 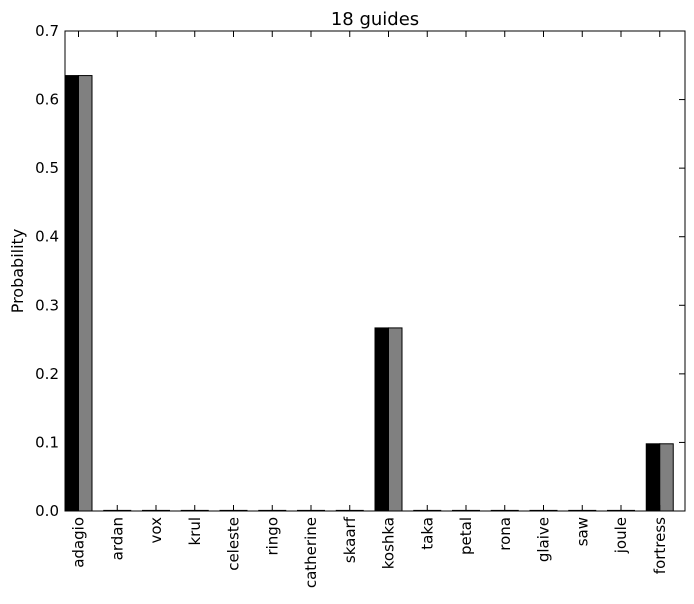 I want to click on x-tick-label-petal: petal, so click(x=466, y=536).